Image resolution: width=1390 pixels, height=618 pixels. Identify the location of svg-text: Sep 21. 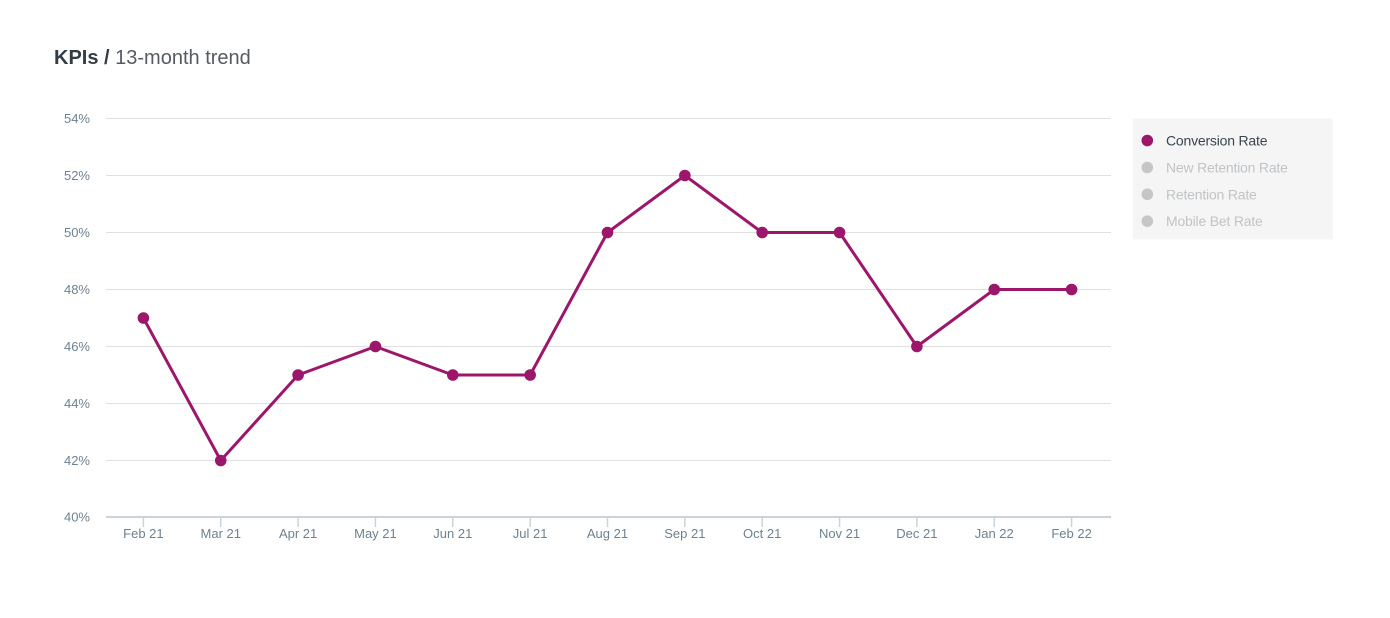
(684, 533).